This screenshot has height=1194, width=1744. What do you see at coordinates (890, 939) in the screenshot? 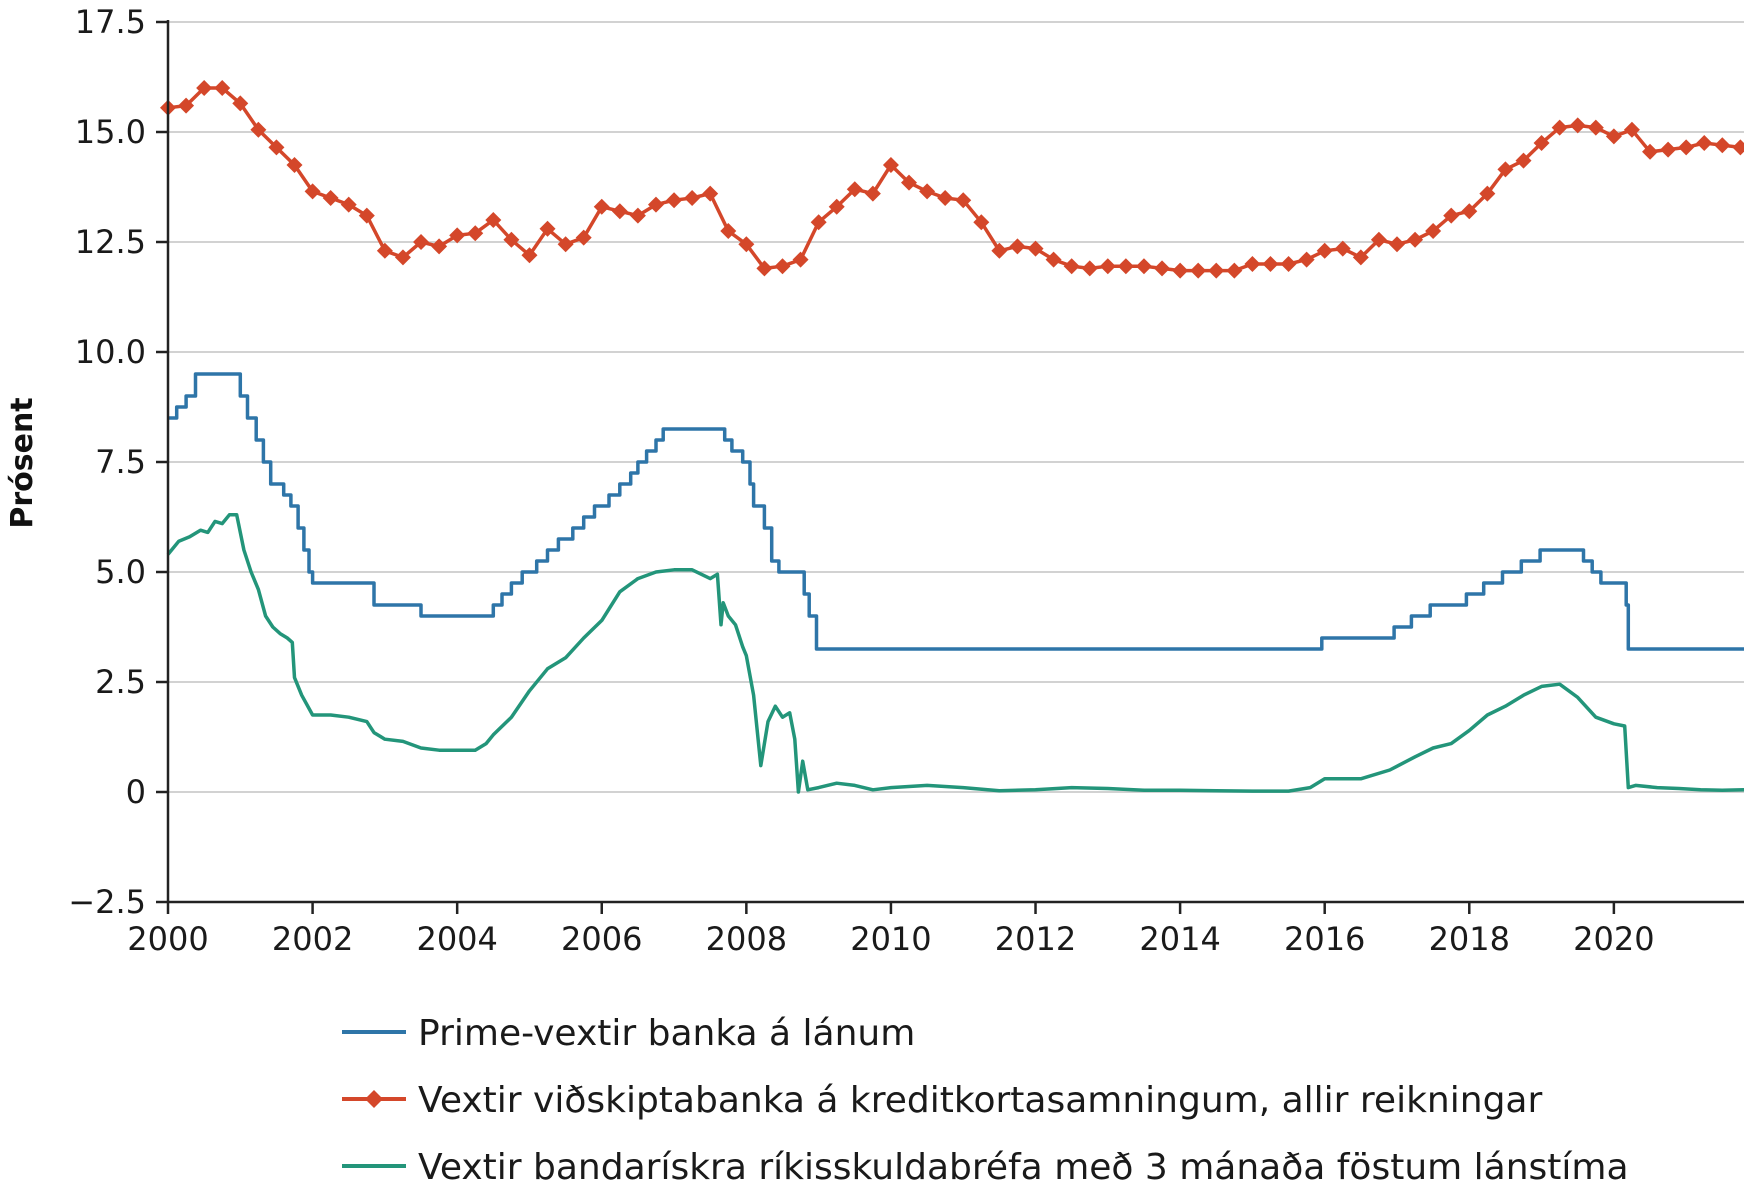
I see `x-tick-label: 2010` at bounding box center [890, 939].